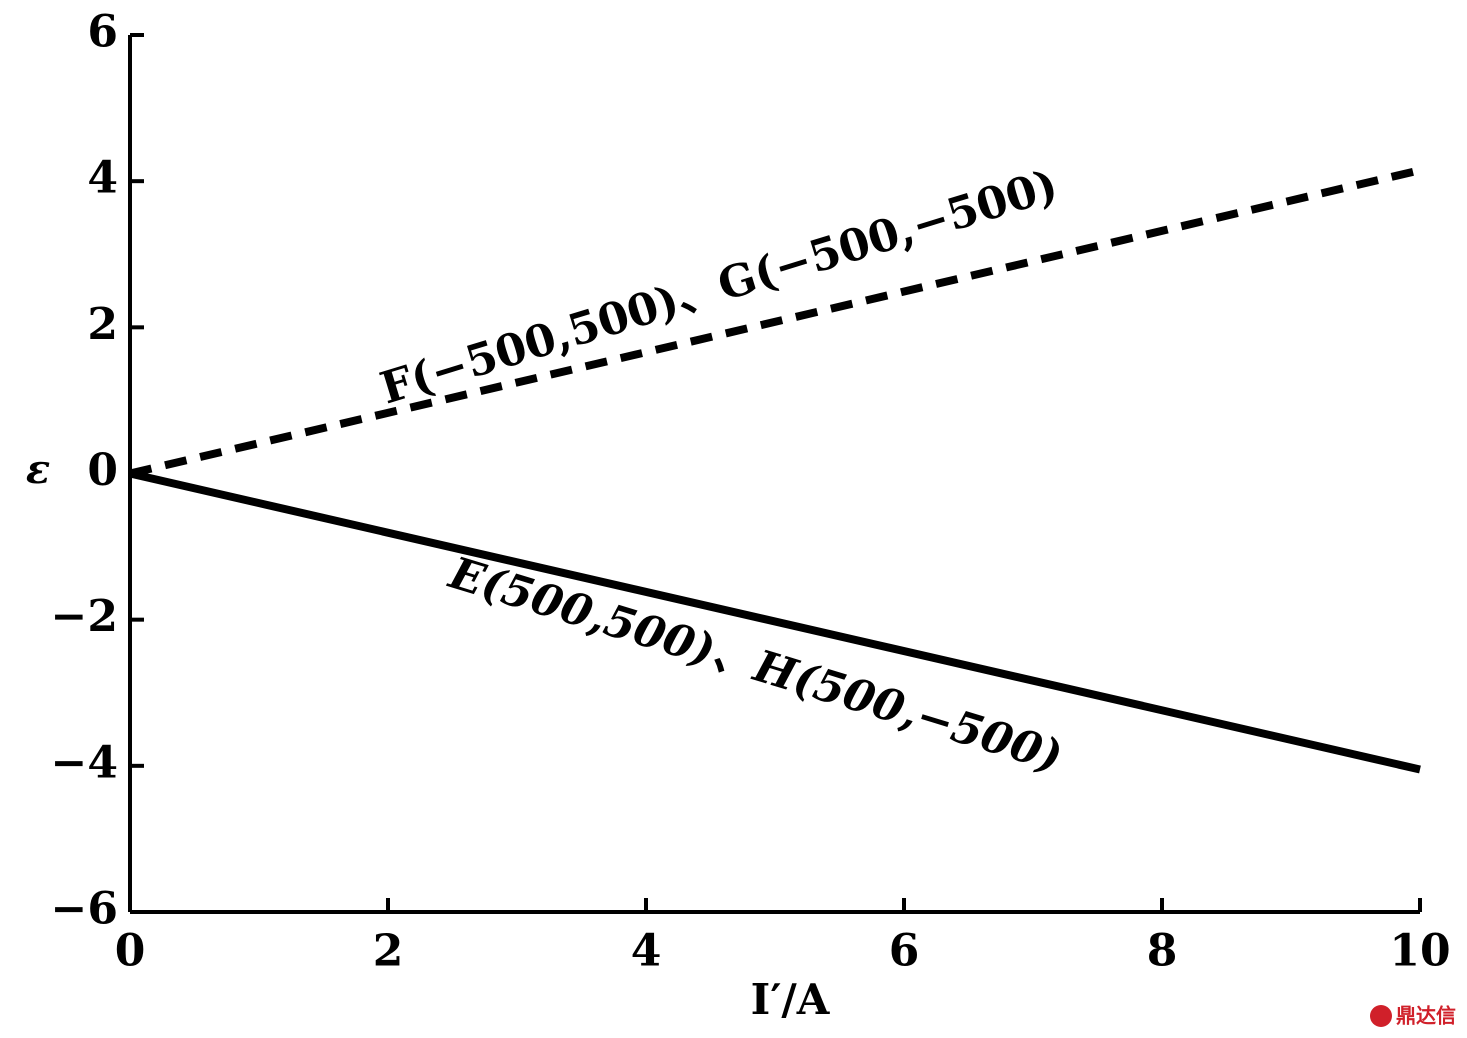 This screenshot has width=1467, height=1038. Describe the element at coordinates (102, 178) in the screenshot. I see `y-tick-label: 4` at that location.